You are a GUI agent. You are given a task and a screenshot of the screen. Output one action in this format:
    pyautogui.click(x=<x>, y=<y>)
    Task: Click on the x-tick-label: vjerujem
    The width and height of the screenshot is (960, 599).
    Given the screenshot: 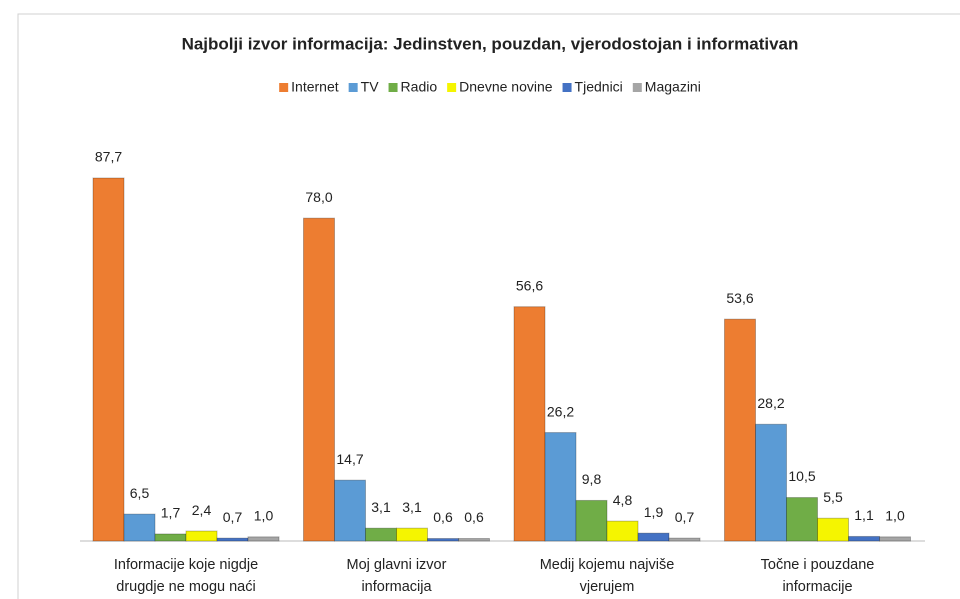 What is the action you would take?
    pyautogui.click(x=607, y=587)
    